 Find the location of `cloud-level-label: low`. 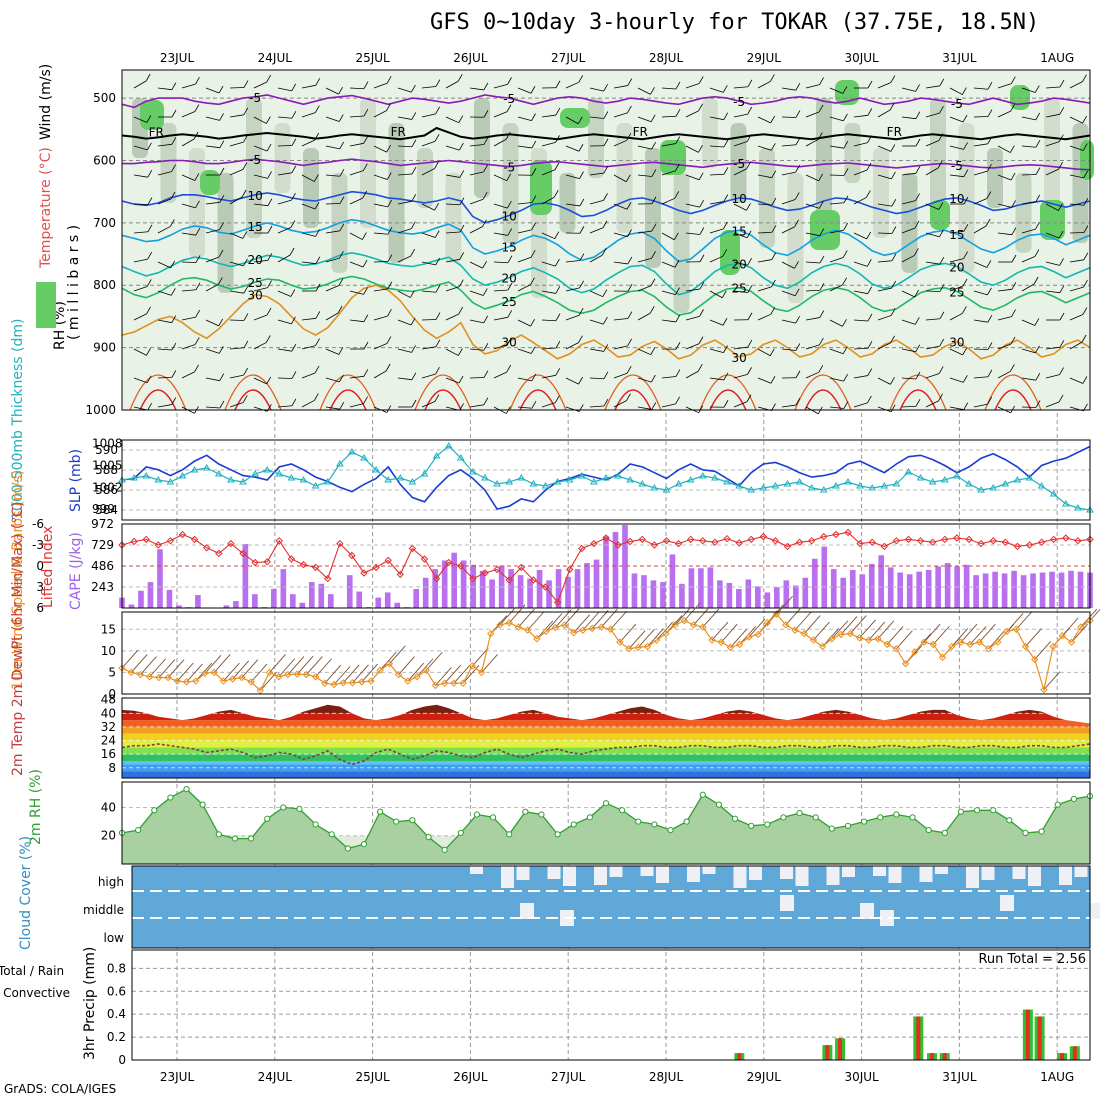

cloud-level-label: low is located at coordinates (114, 938).